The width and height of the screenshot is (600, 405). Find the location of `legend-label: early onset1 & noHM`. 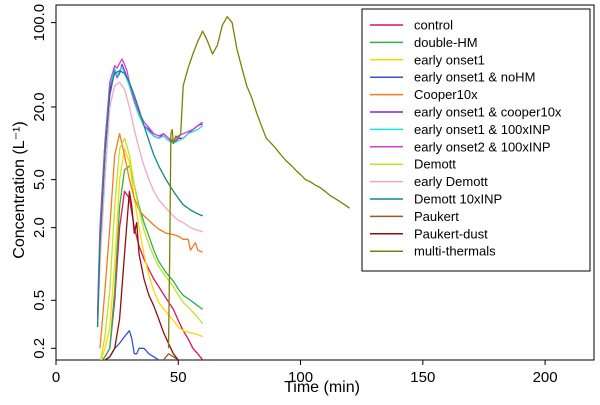

legend-label: early onset1 & noHM is located at coordinates (474, 77).